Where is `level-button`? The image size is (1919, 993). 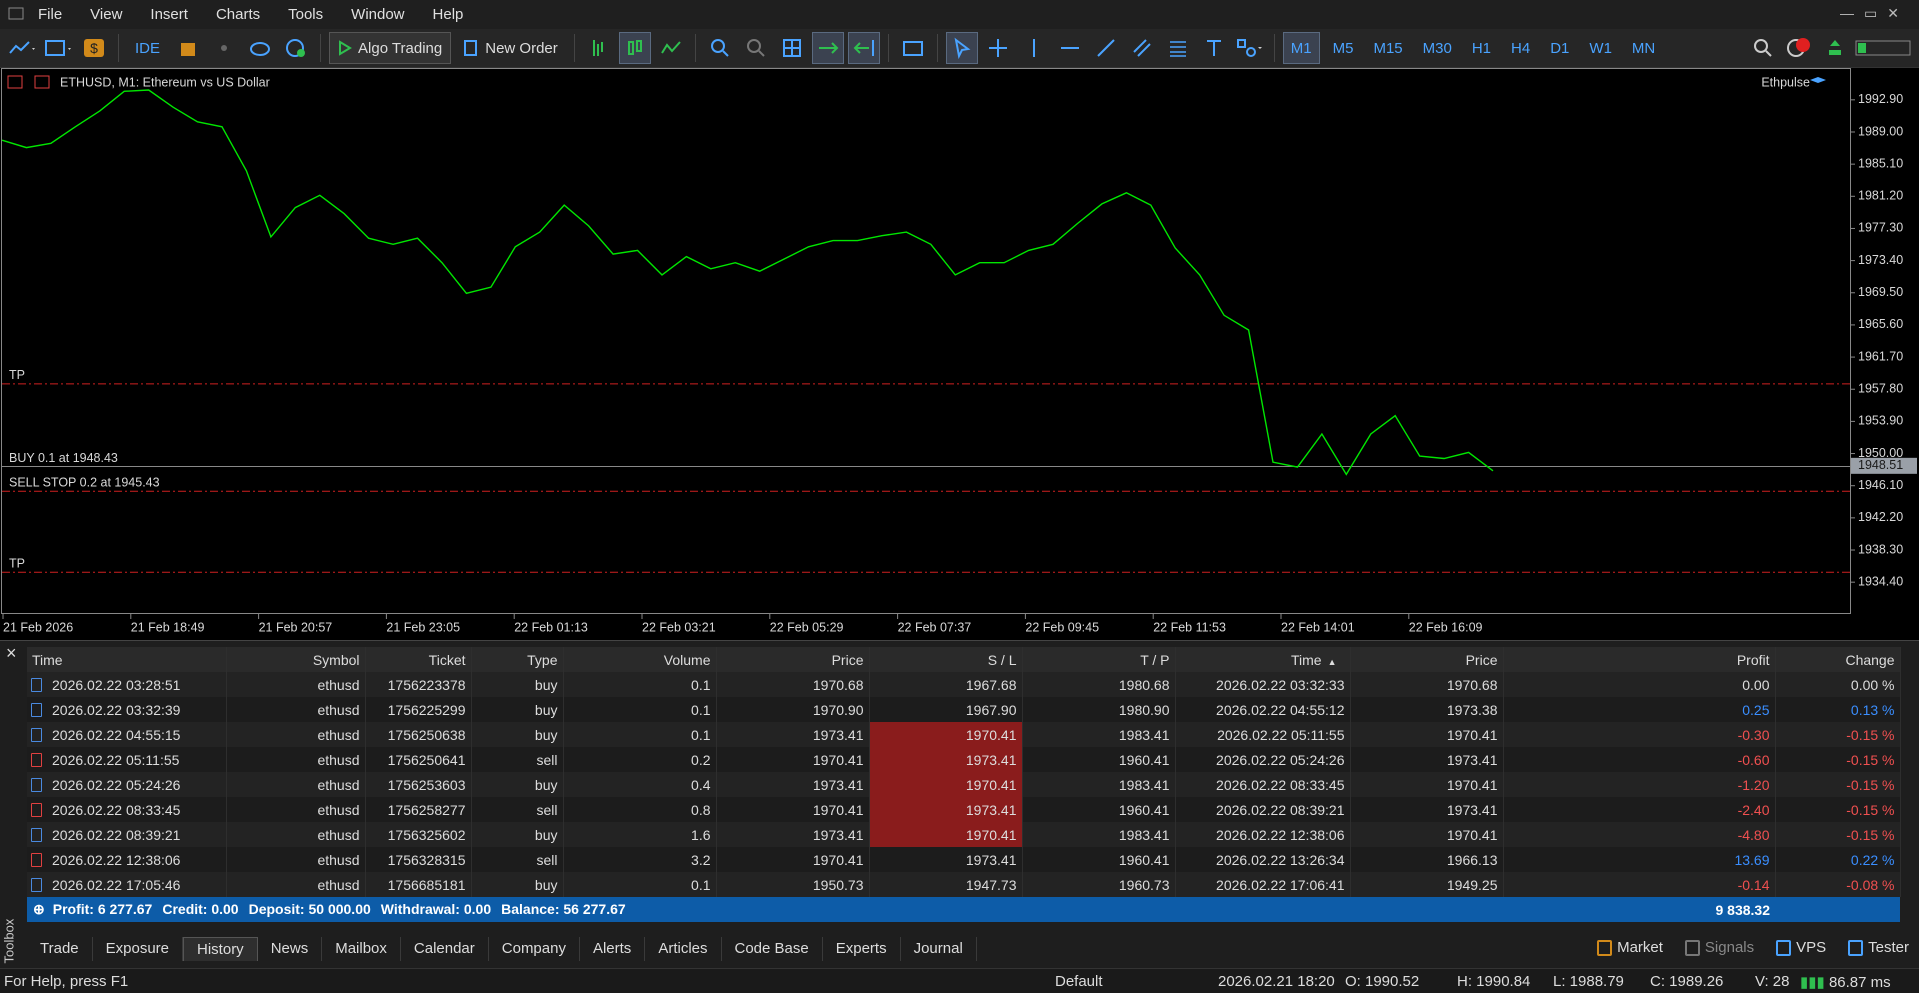
level-button is located at coordinates (1835, 48).